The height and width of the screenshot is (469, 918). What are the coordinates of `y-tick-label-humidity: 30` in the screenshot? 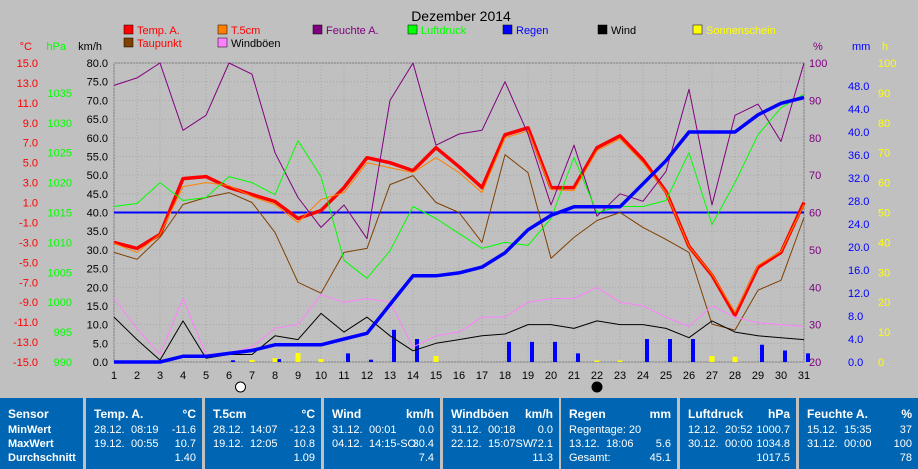 It's located at (815, 326).